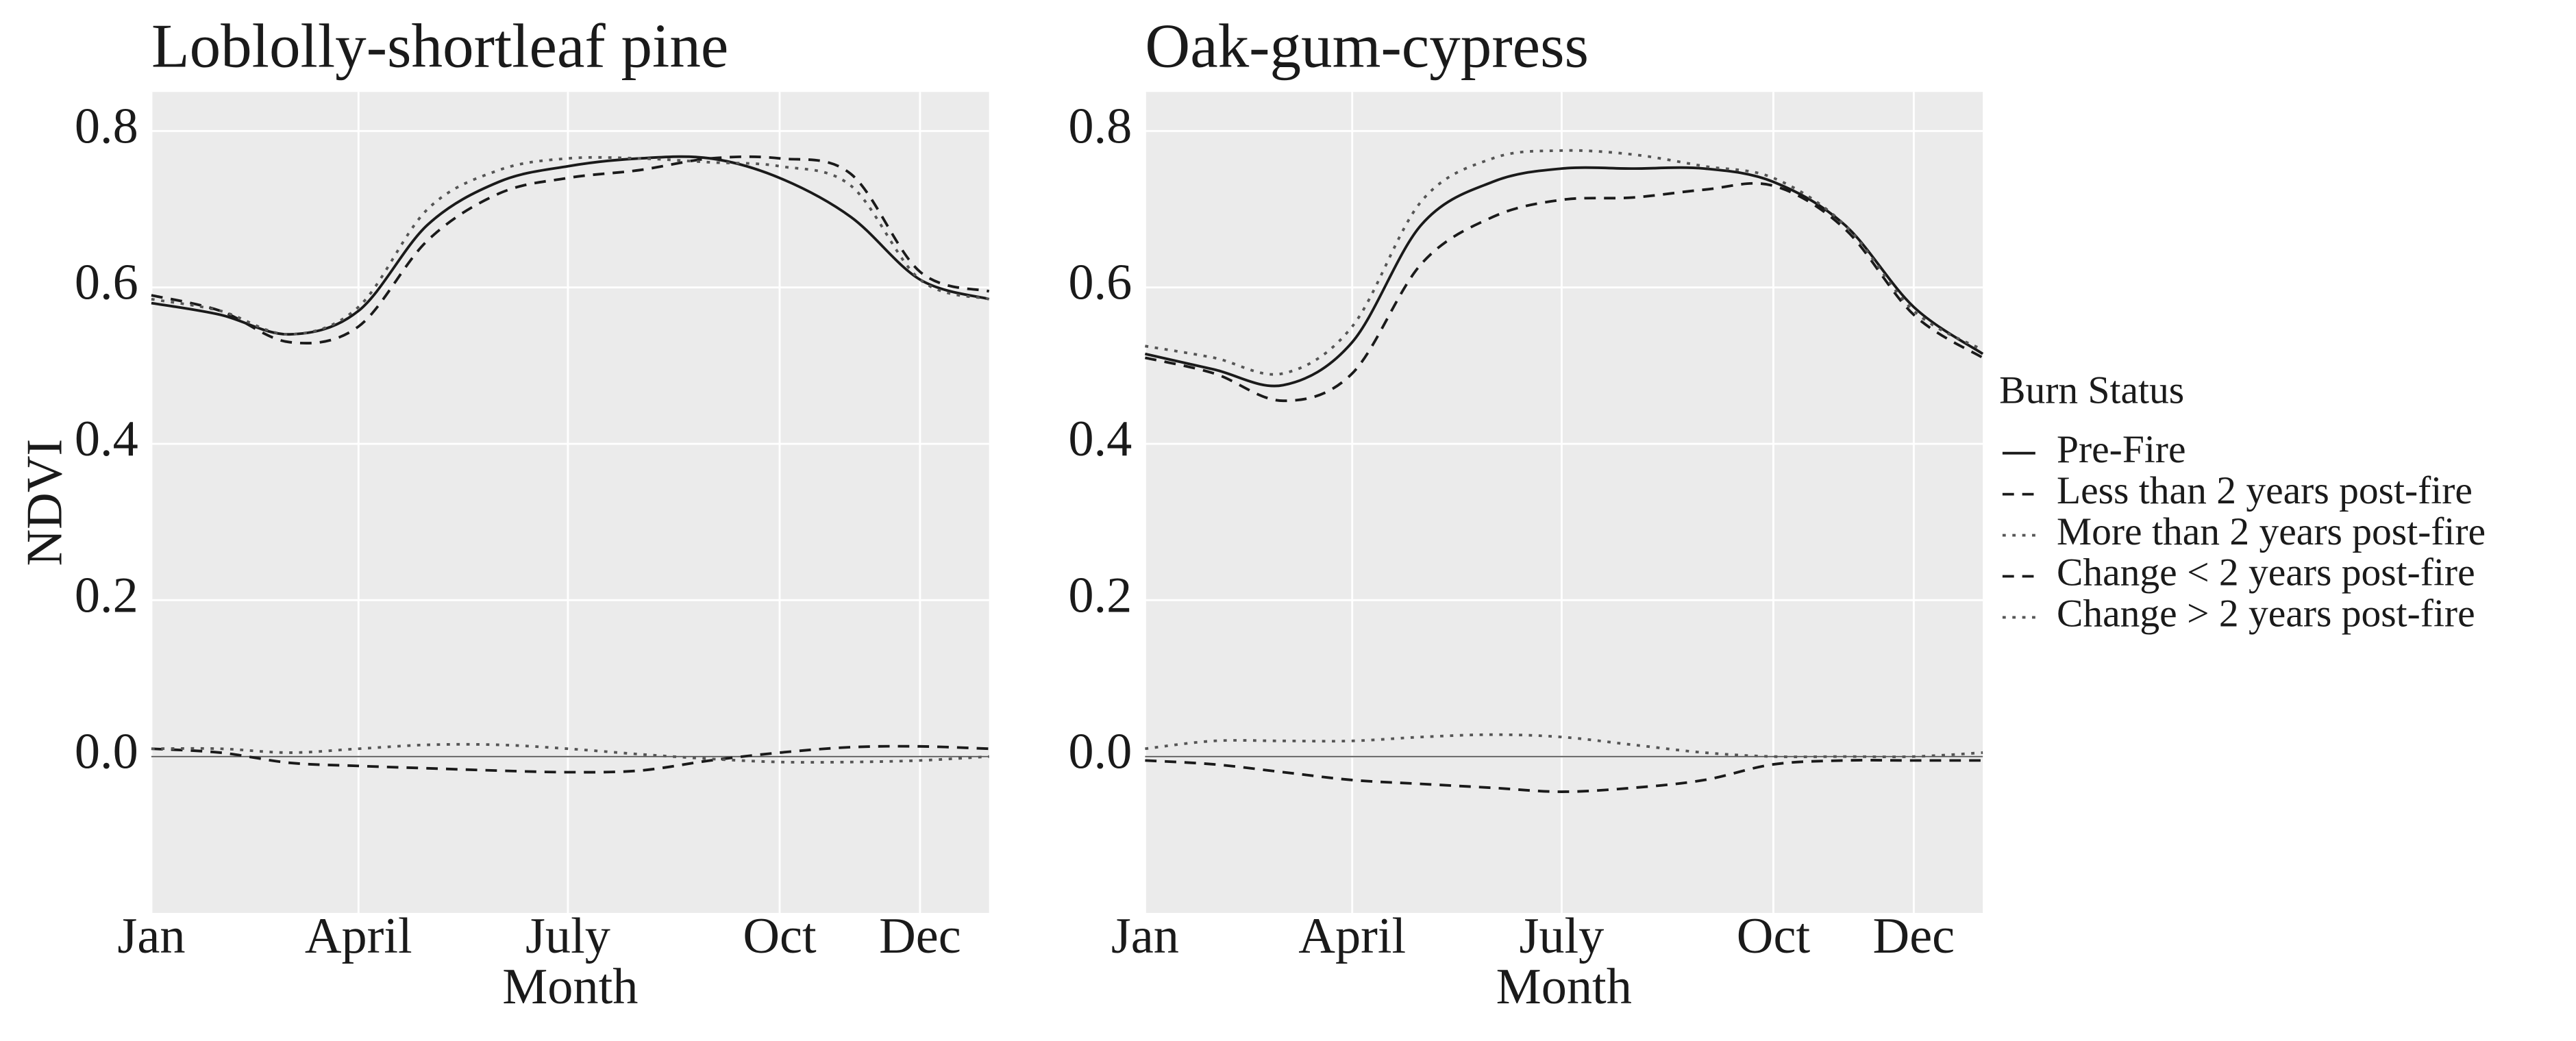 The image size is (2576, 1041). I want to click on chart-title: Loblolly-shortleaf pine, so click(439, 46).